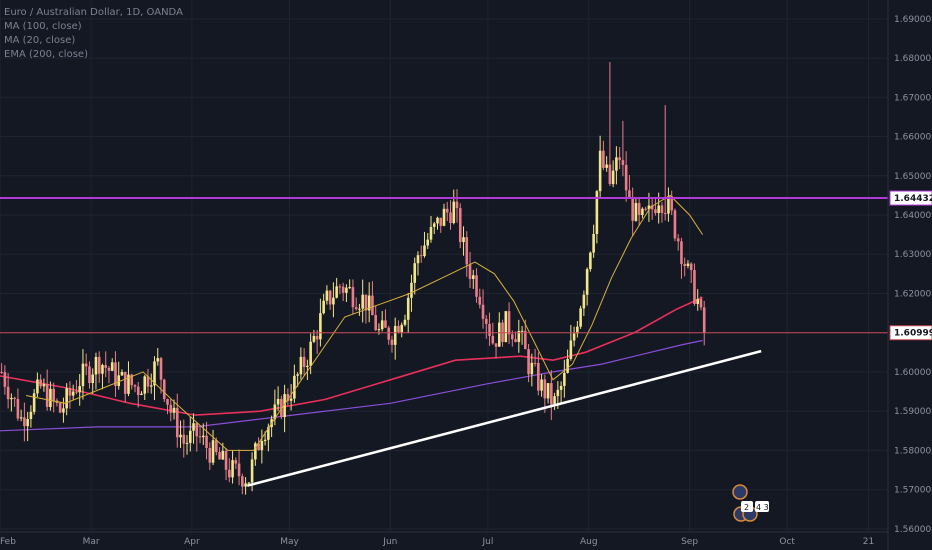 The width and height of the screenshot is (932, 550). What do you see at coordinates (912, 177) in the screenshot?
I see `y-tick-label: 1.65000` at bounding box center [912, 177].